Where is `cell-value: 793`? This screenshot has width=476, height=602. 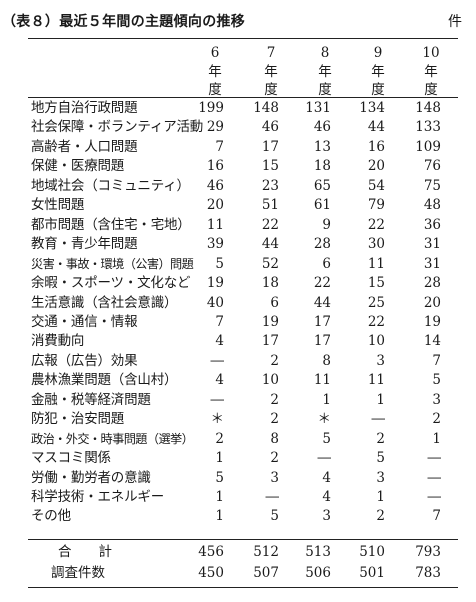
cell-value: 793 is located at coordinates (428, 552).